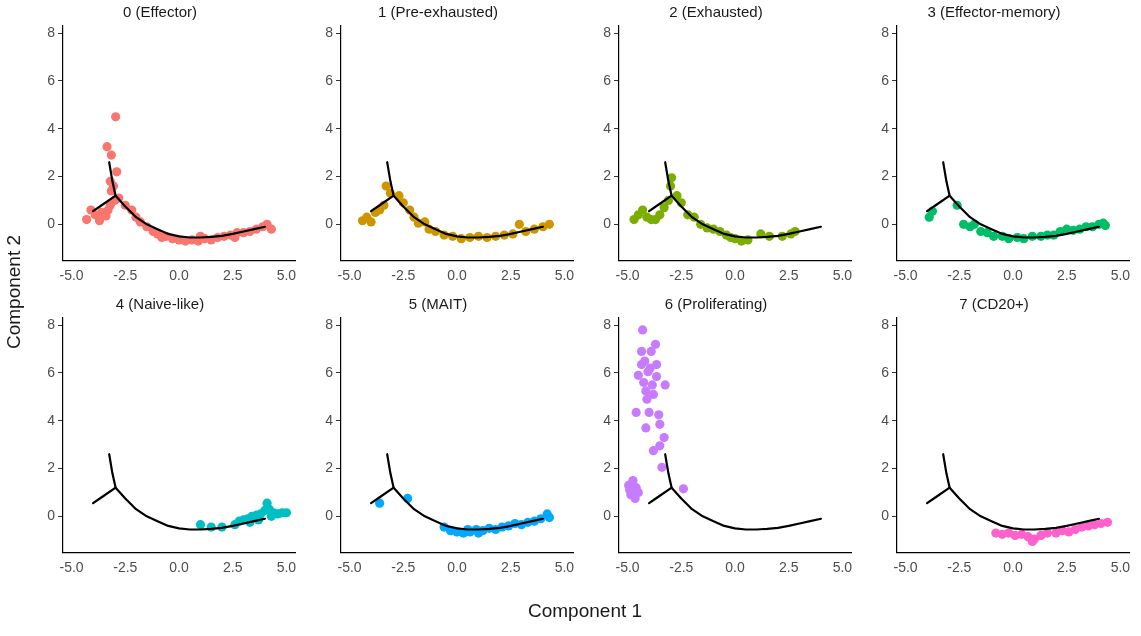  I want to click on chart-title: 4 (Naive-like), so click(160, 304).